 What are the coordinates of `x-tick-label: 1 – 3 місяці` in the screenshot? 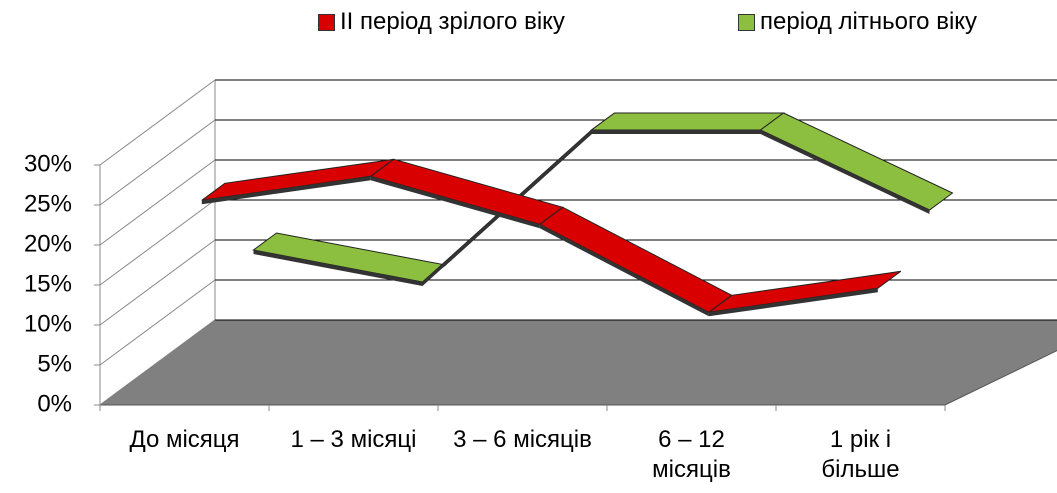 It's located at (353, 439).